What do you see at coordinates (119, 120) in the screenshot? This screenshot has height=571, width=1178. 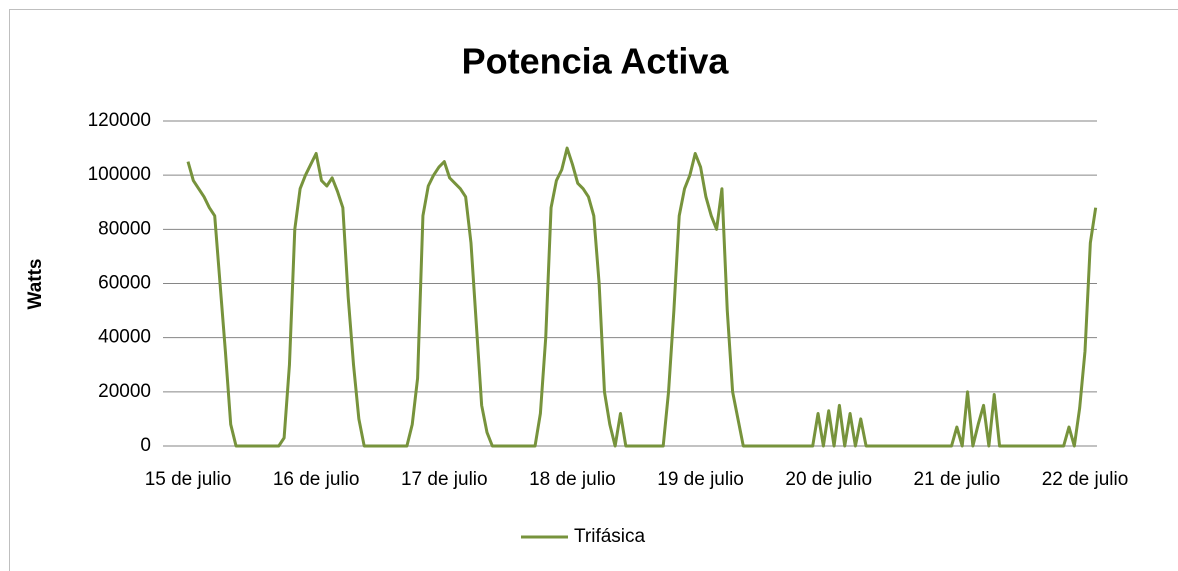 I see `y-tick-label: 120000` at bounding box center [119, 120].